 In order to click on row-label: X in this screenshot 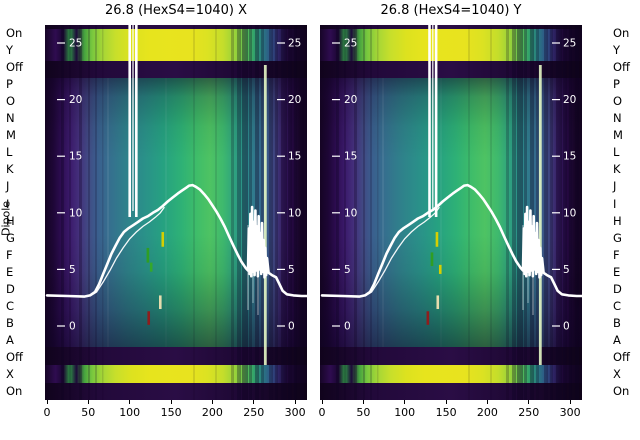, I will do `click(10, 373)`.